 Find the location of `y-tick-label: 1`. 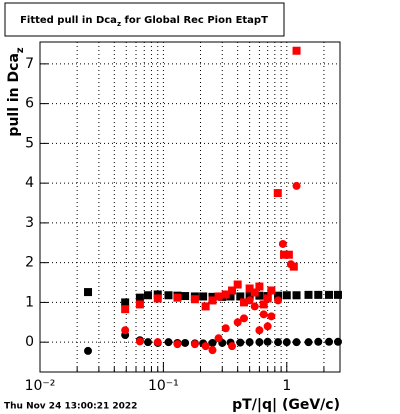

y-tick-label: 1 is located at coordinates (29, 302).